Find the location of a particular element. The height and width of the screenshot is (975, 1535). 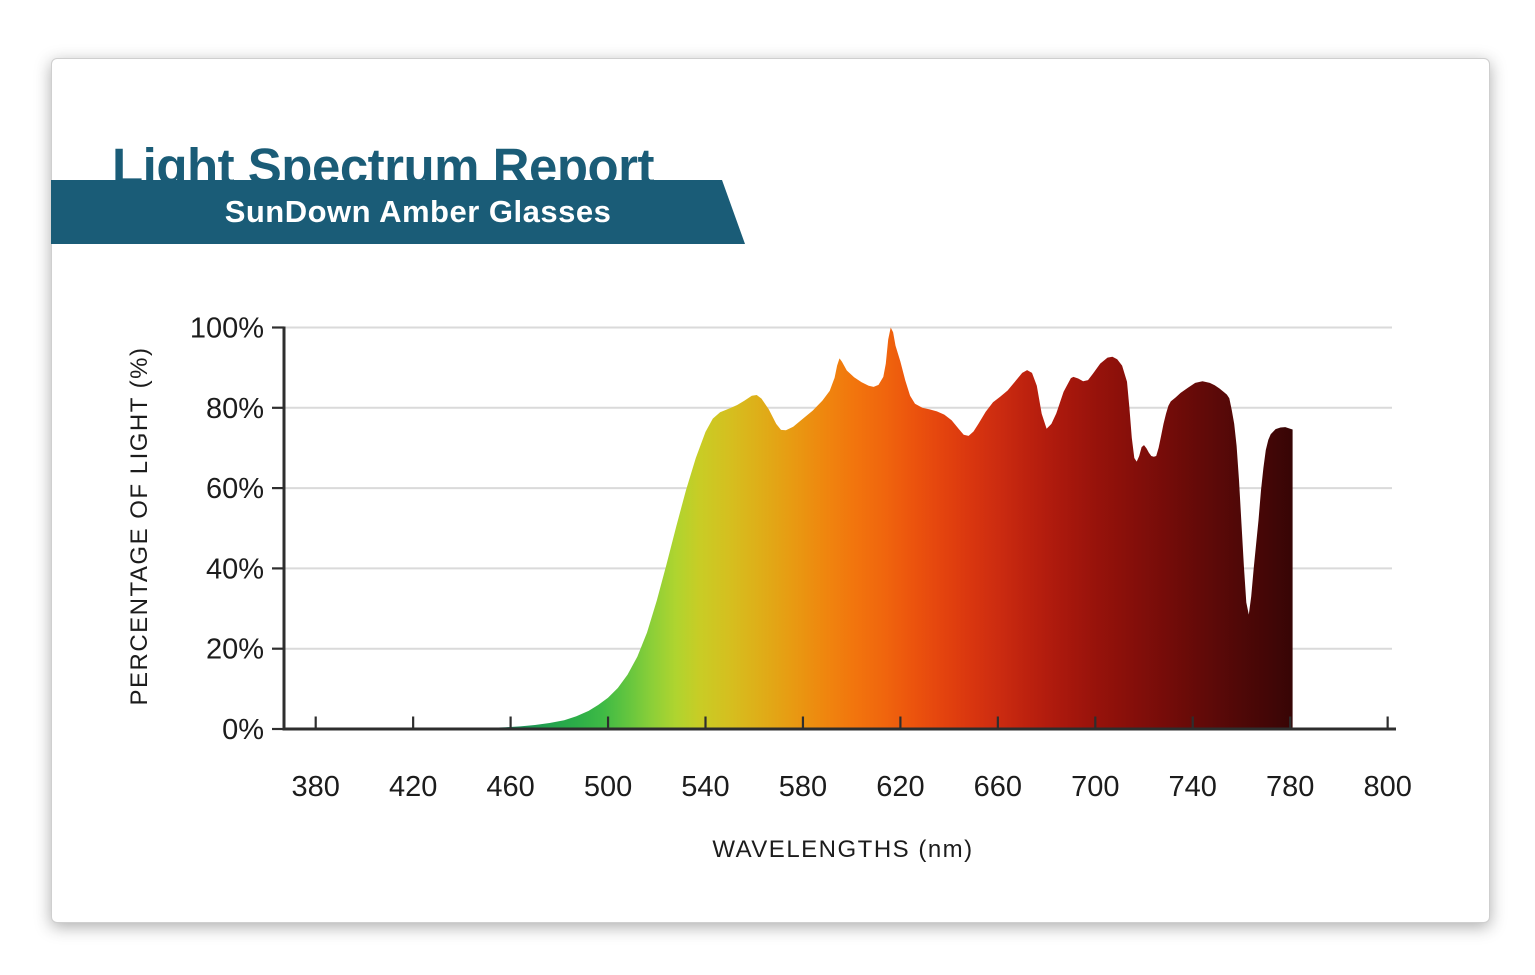

y-tick-label: 20% is located at coordinates (235, 650).